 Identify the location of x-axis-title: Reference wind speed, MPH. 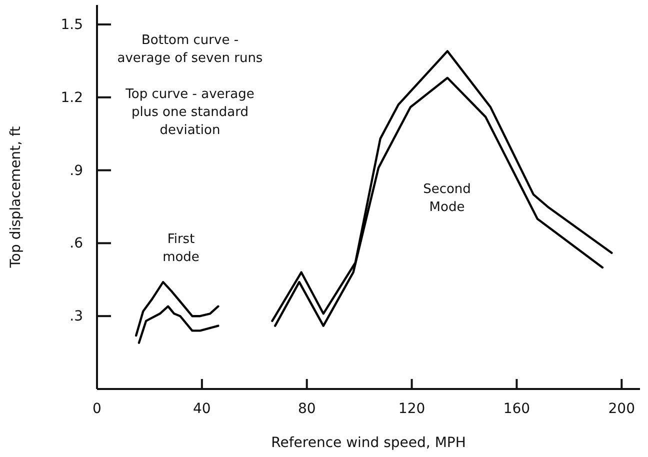
(368, 443).